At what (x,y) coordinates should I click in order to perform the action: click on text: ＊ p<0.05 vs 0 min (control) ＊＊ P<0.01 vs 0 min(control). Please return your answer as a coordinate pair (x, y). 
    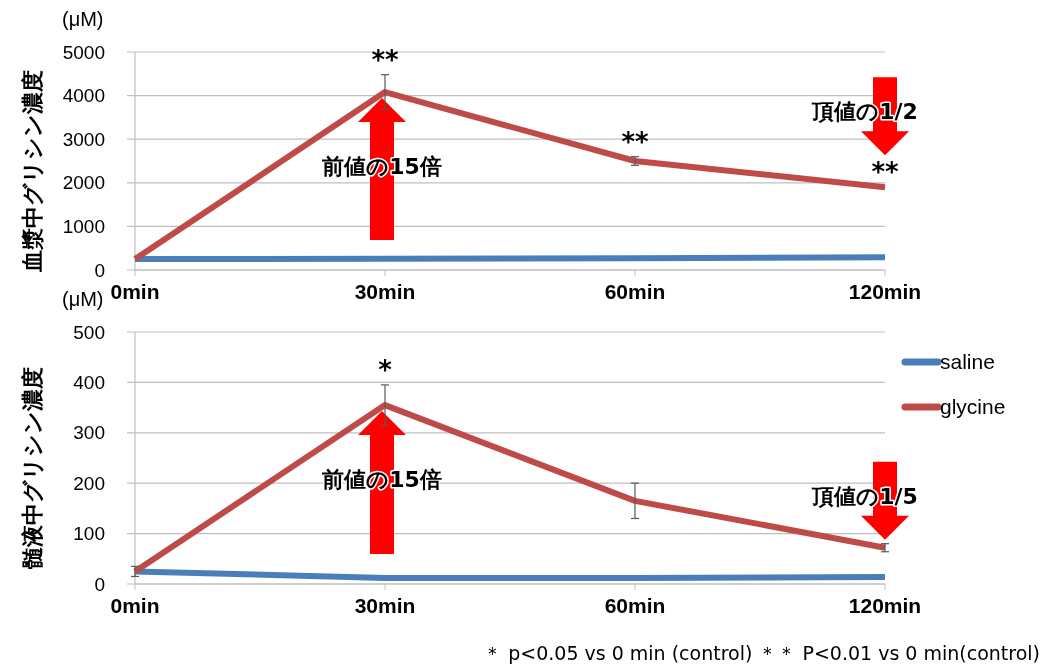
    Looking at the image, I should click on (761, 653).